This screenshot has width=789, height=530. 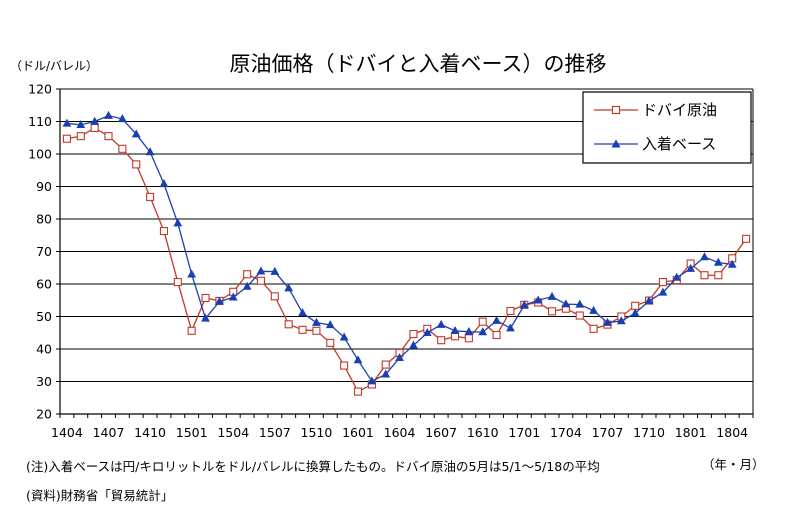 I want to click on y-tick-label-50: 50, so click(x=44, y=316).